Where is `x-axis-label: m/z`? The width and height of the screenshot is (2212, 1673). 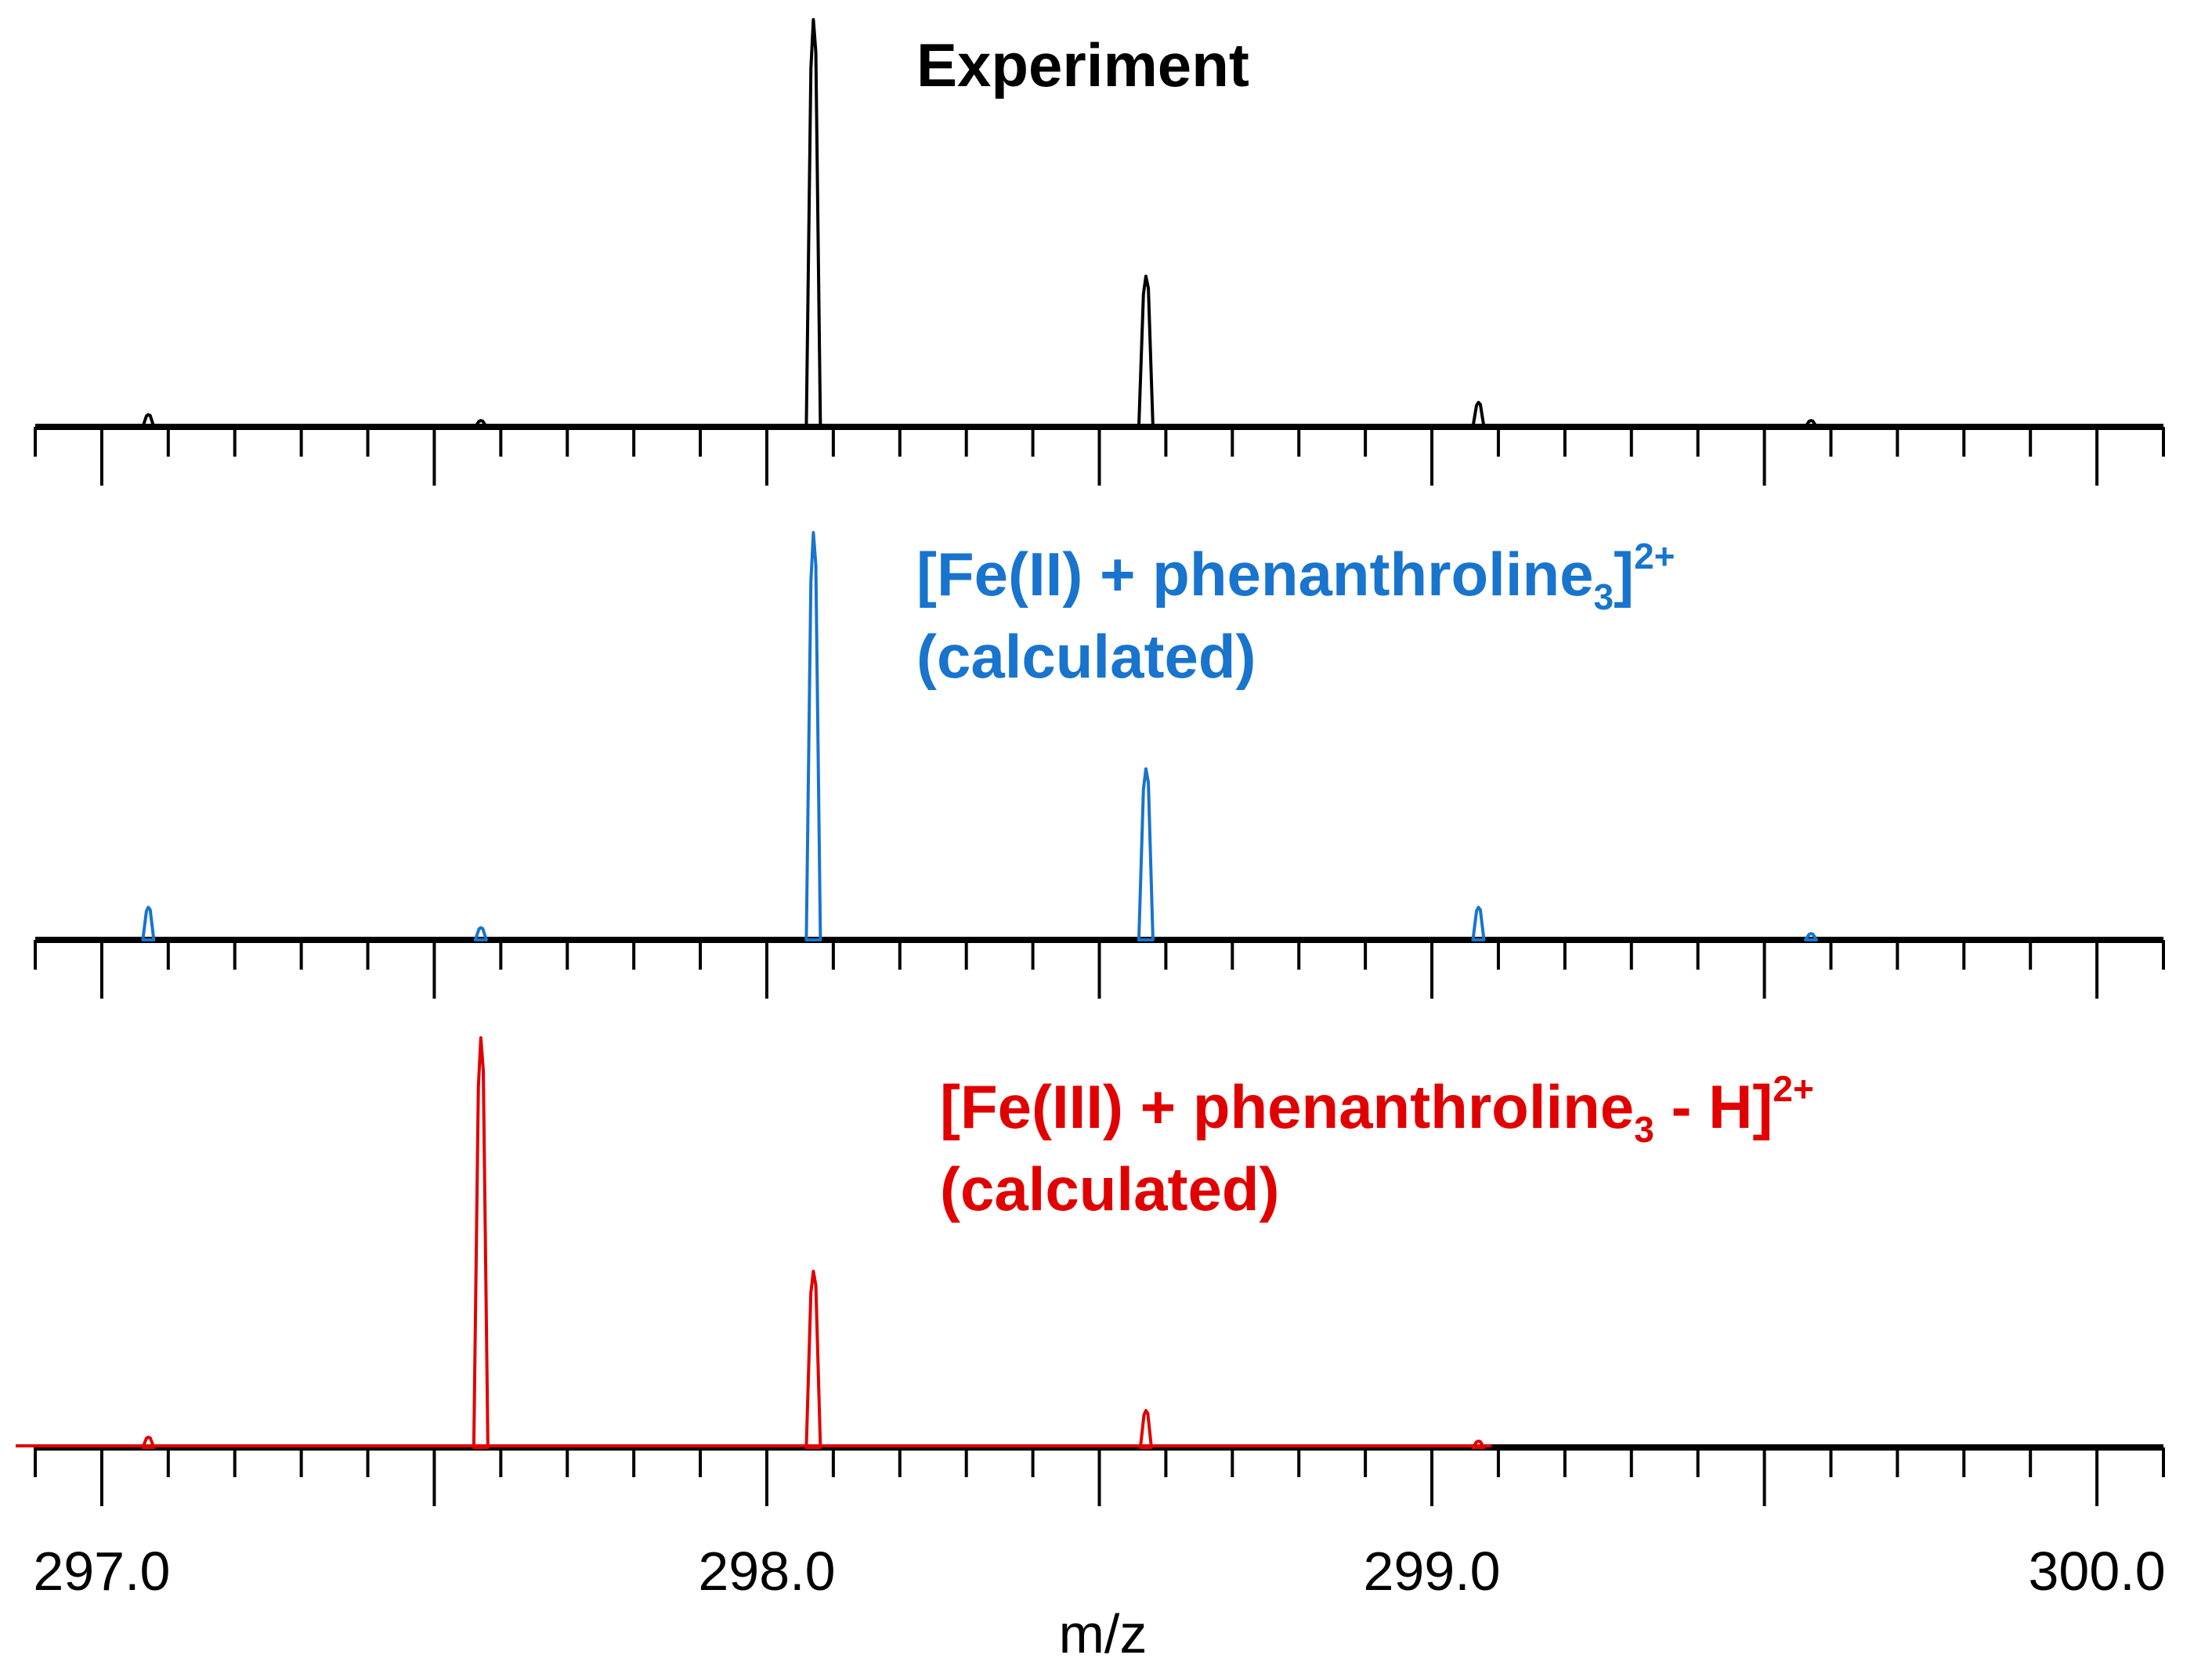
x-axis-label: m/z is located at coordinates (1103, 1633).